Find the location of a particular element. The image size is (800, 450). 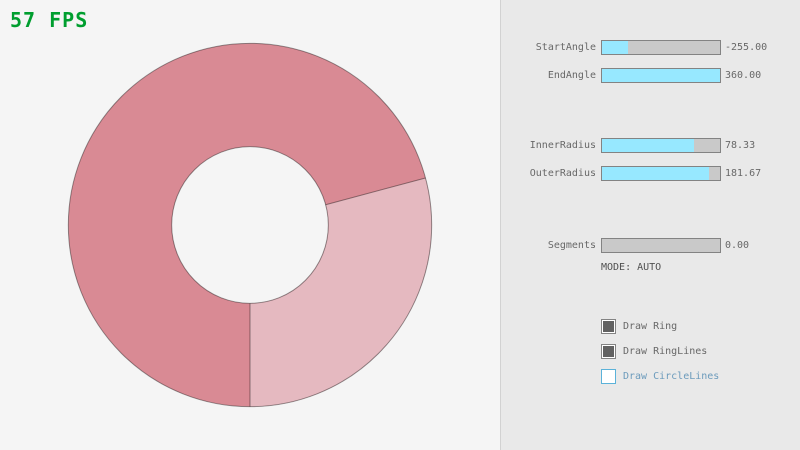

draw-ring-checkbox is located at coordinates (608, 326).